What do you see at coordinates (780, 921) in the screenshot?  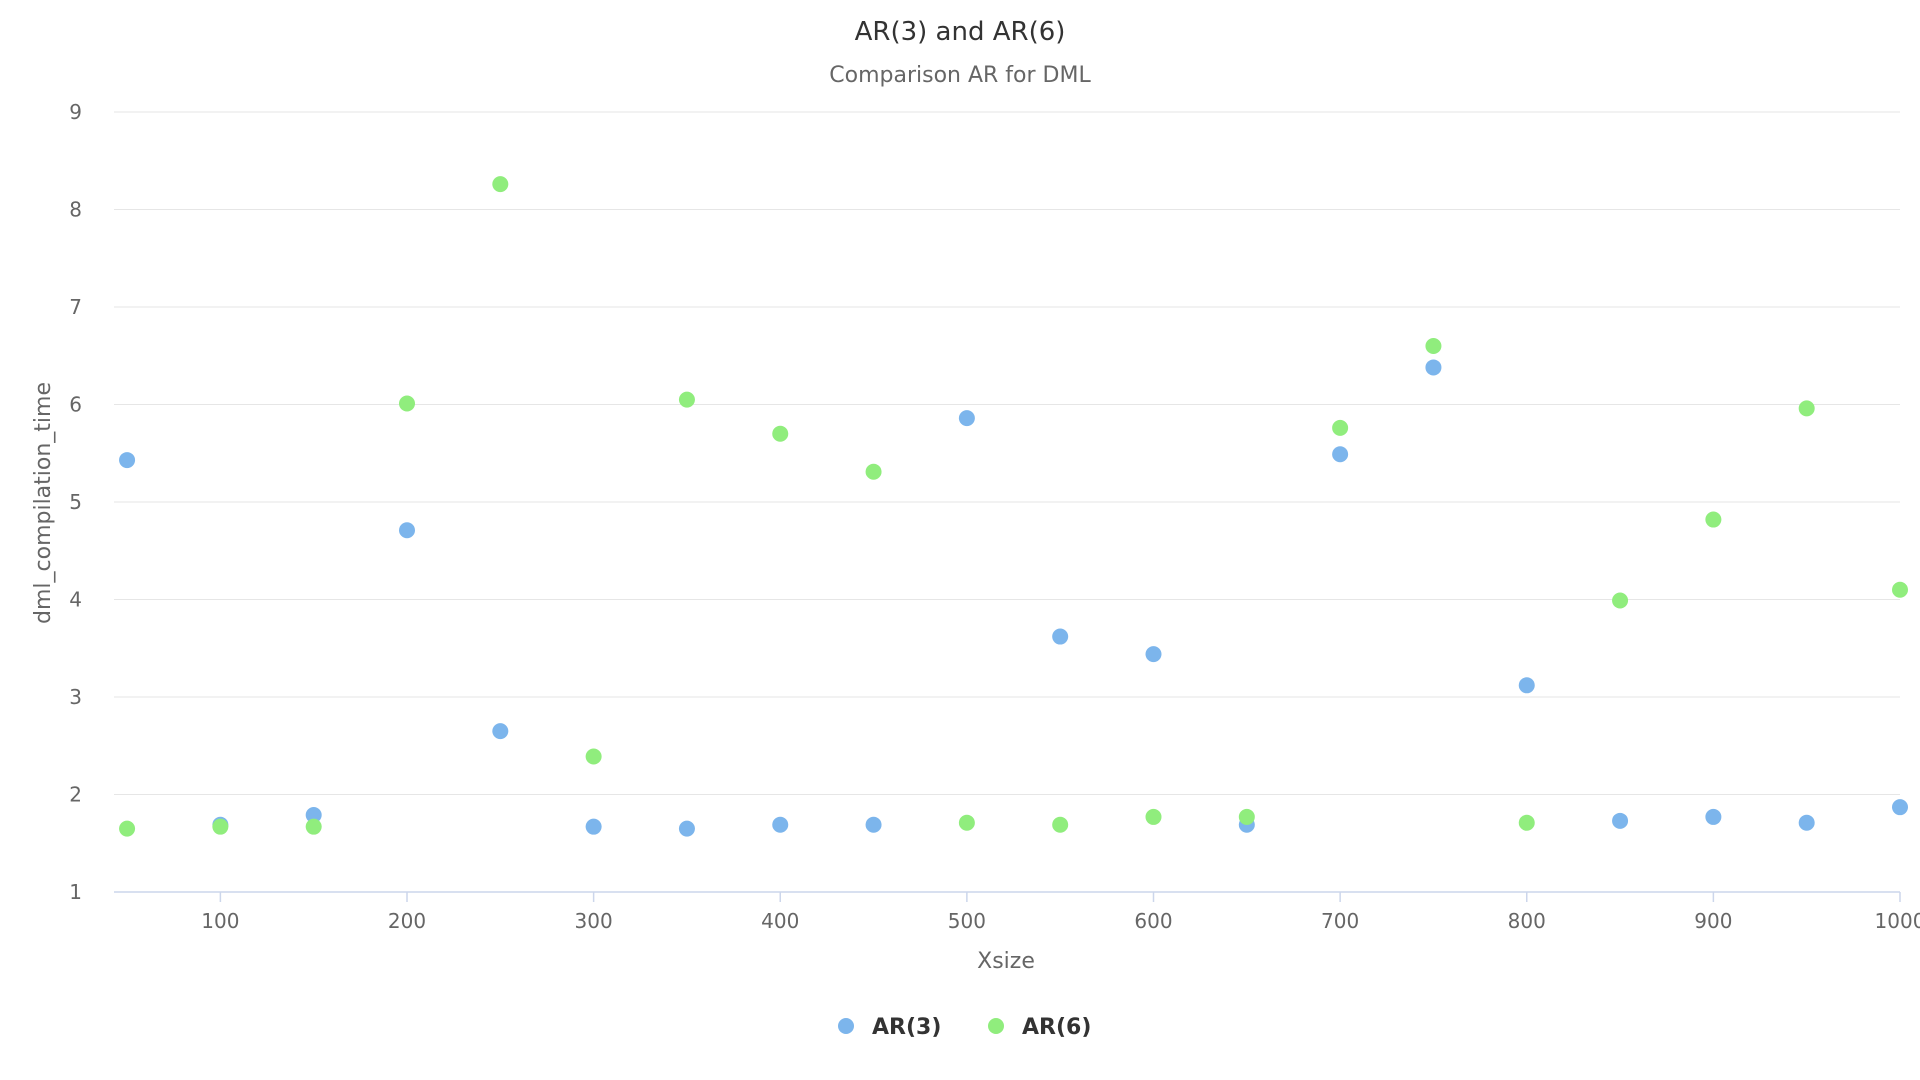 I see `x-tick-label: 400` at bounding box center [780, 921].